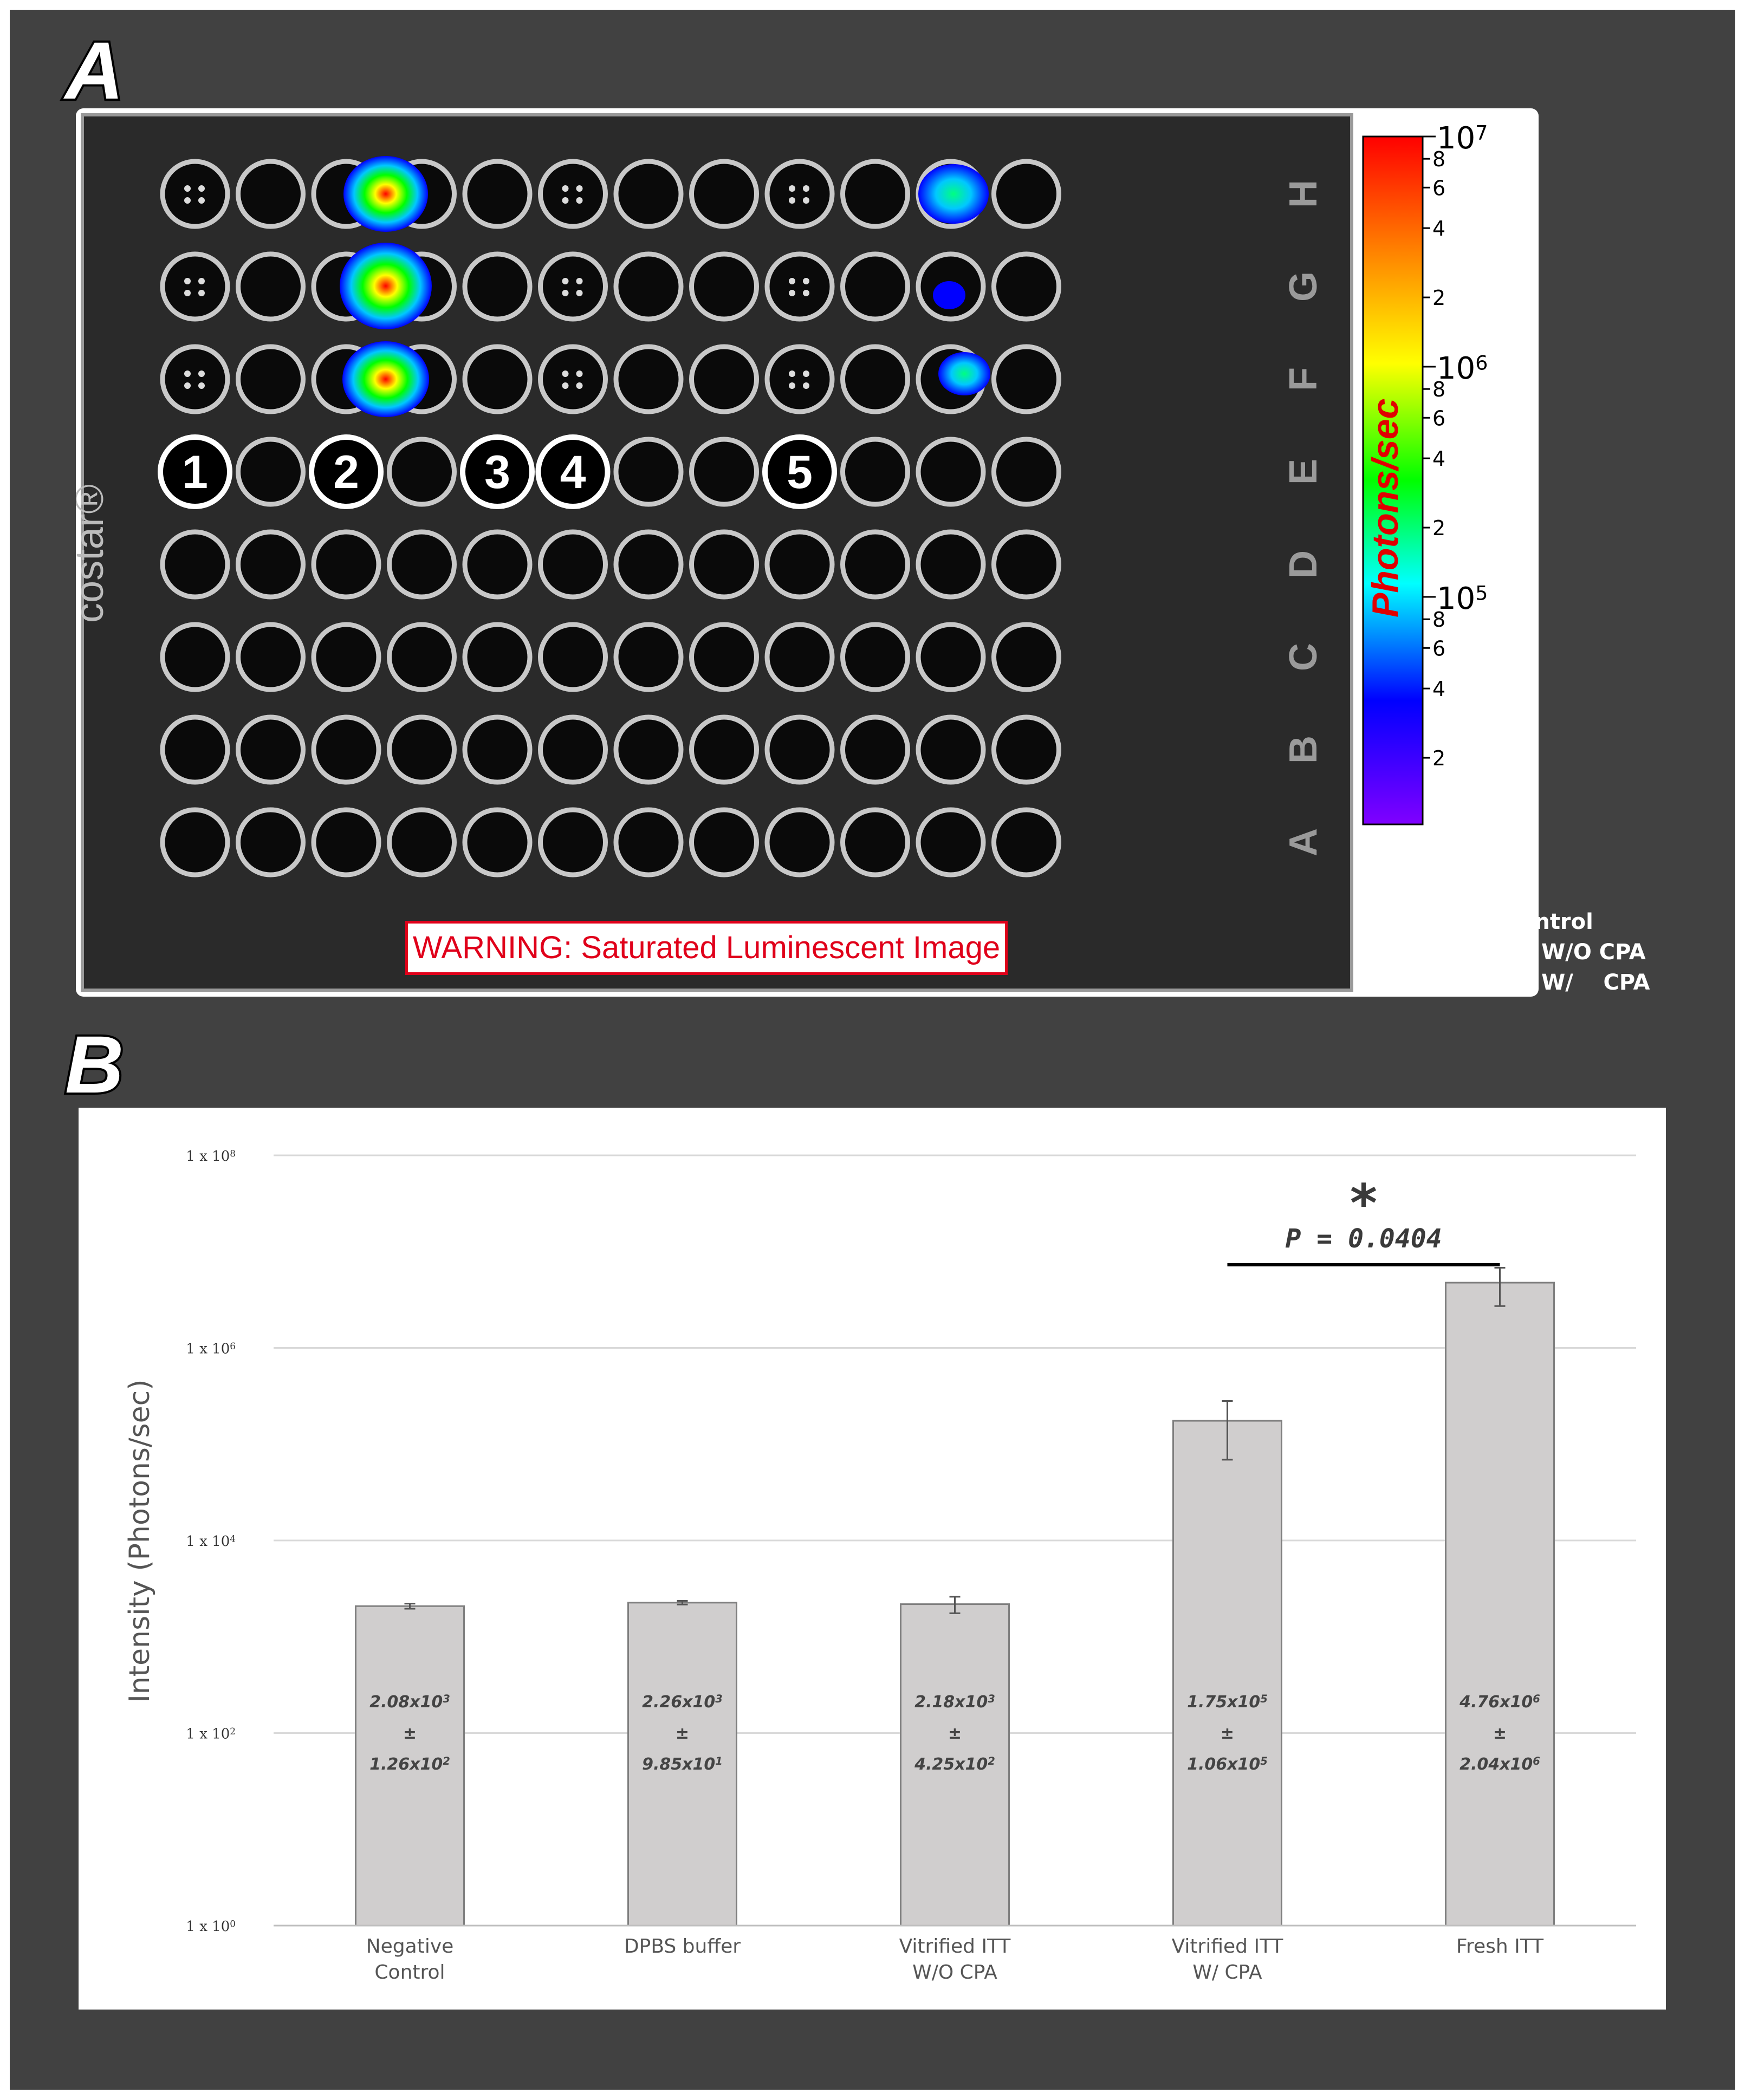 This screenshot has width=1745, height=2100. Describe the element at coordinates (406, 1764) in the screenshot. I see `bar-sd-label-base: 1.26x10` at that location.